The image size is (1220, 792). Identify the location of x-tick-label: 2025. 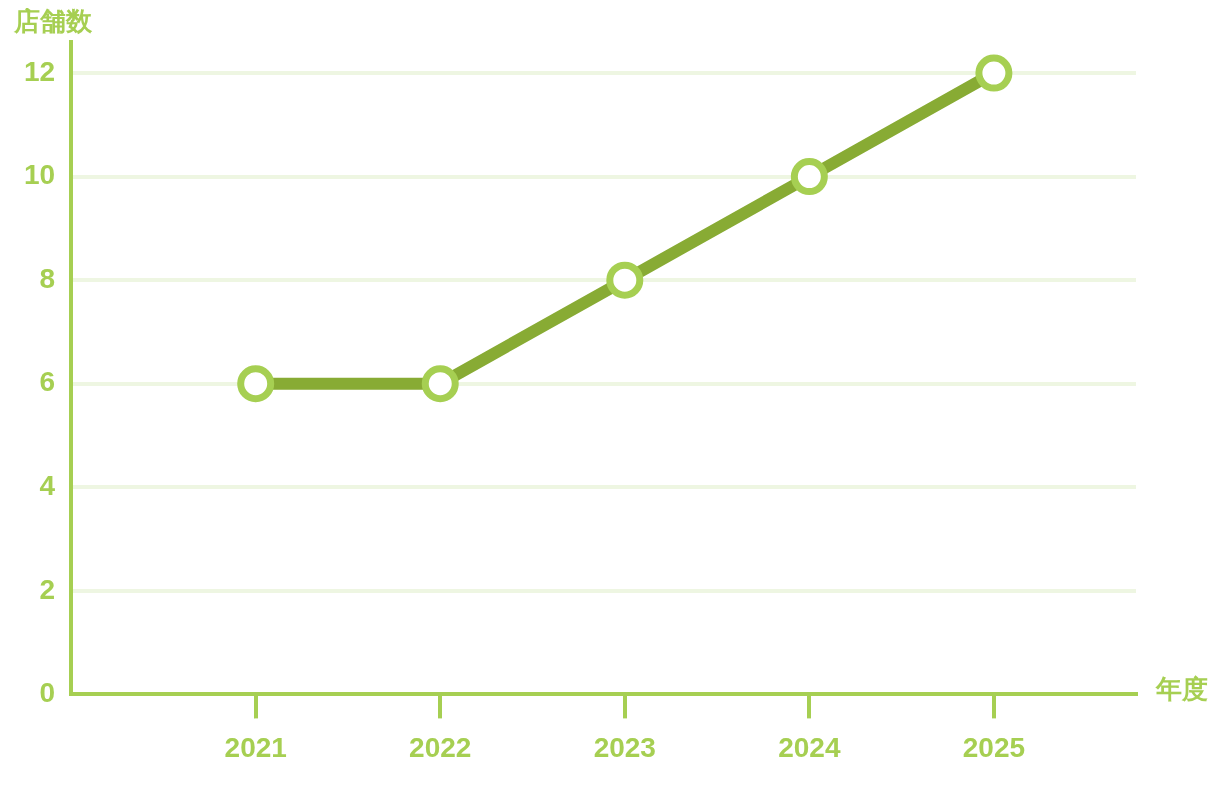
(994, 747).